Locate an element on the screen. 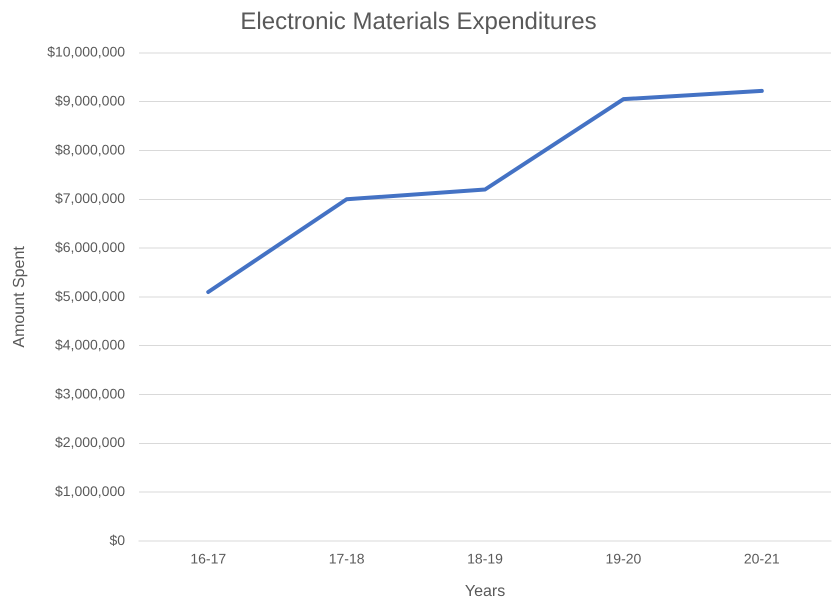  y-axis-title: Amount Spent is located at coordinates (19, 297).